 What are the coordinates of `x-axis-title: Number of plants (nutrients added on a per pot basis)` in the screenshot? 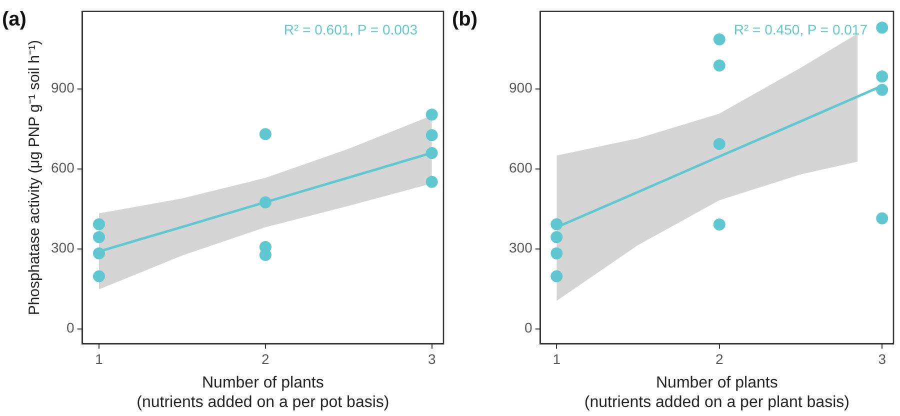 It's located at (263, 392).